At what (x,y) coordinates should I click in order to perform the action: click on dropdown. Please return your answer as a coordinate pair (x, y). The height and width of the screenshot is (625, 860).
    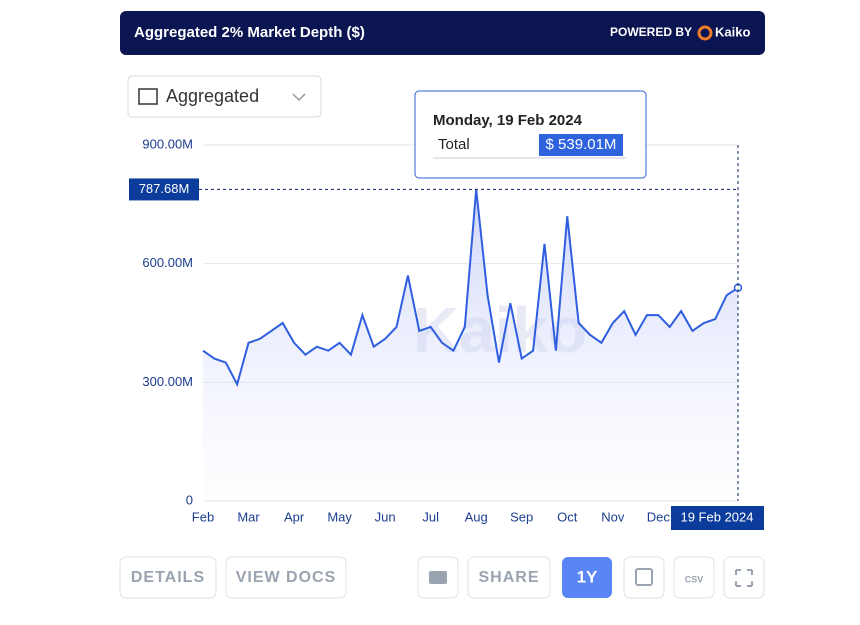
    Looking at the image, I should click on (224, 96).